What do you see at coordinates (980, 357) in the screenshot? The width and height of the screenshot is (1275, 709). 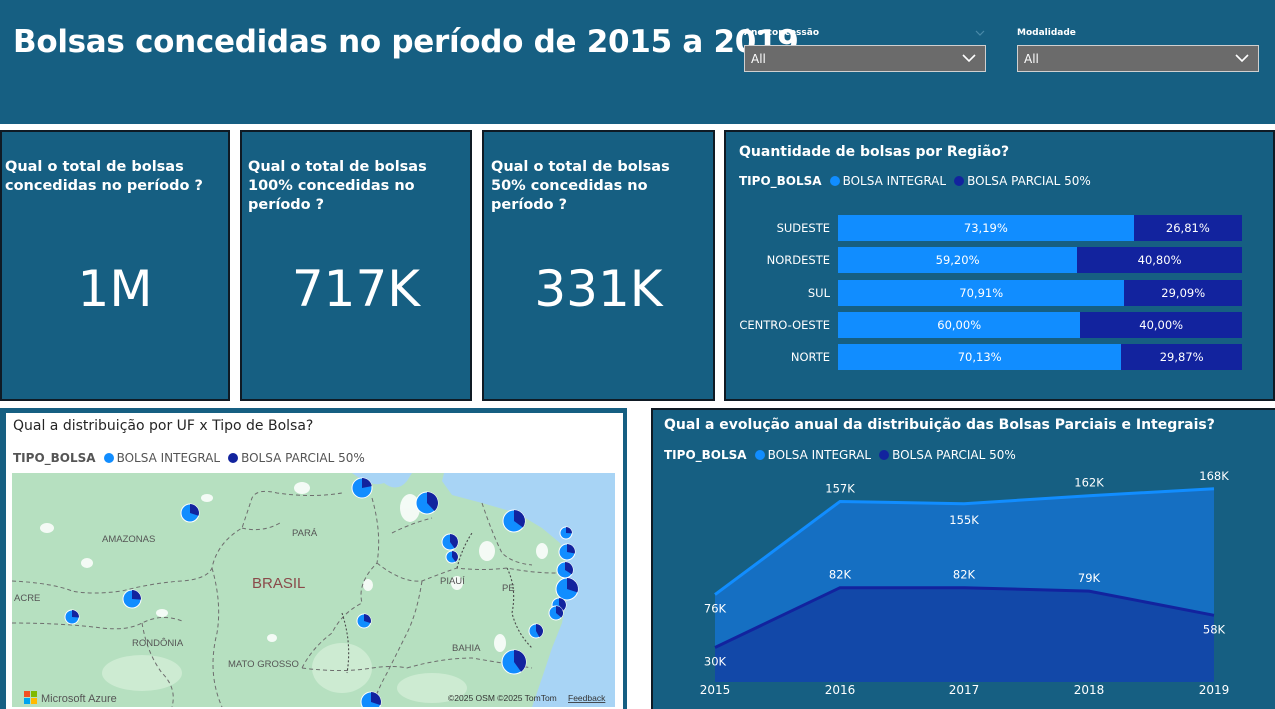 I see `bar-segment-integral: 70,13%` at bounding box center [980, 357].